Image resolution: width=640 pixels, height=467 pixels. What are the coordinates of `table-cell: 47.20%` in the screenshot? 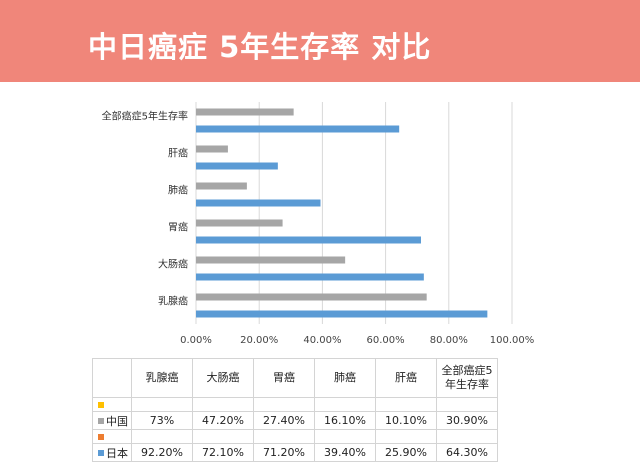 It's located at (223, 420).